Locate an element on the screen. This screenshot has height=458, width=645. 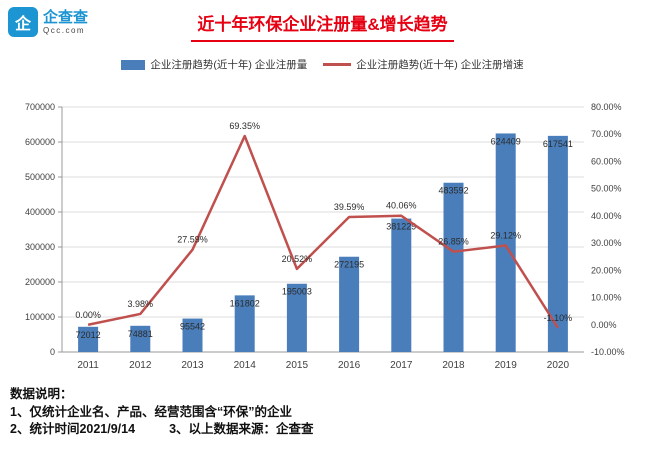
right-axis-tick: -10.00% is located at coordinates (608, 352).